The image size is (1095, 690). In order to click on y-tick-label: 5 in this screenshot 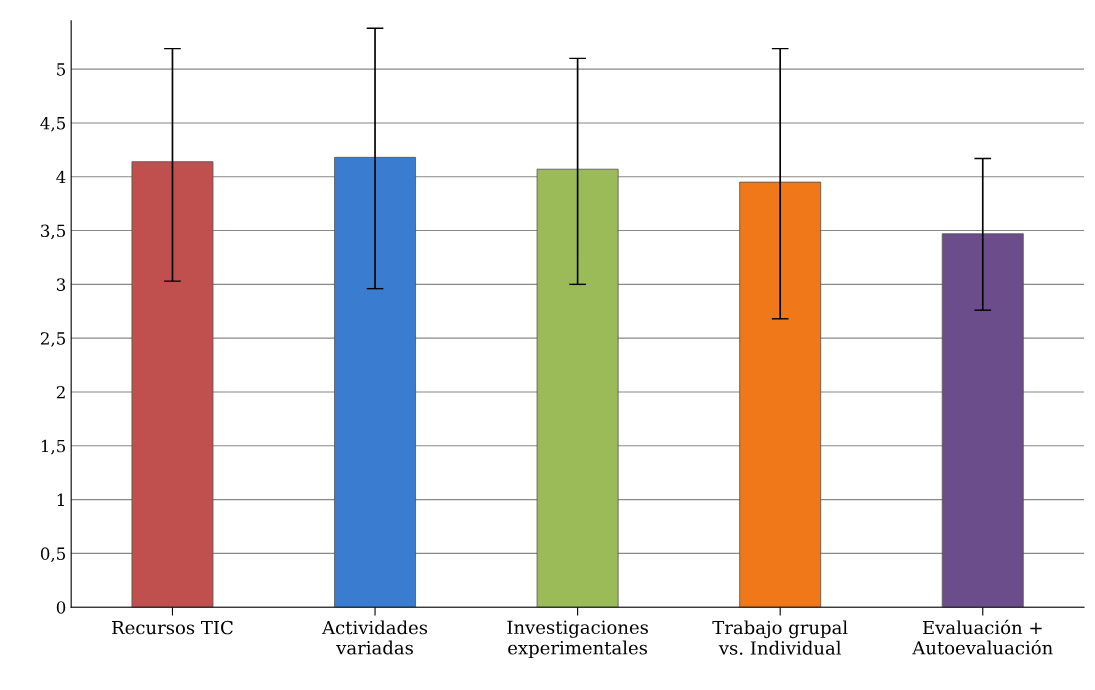, I will do `click(61, 69)`.